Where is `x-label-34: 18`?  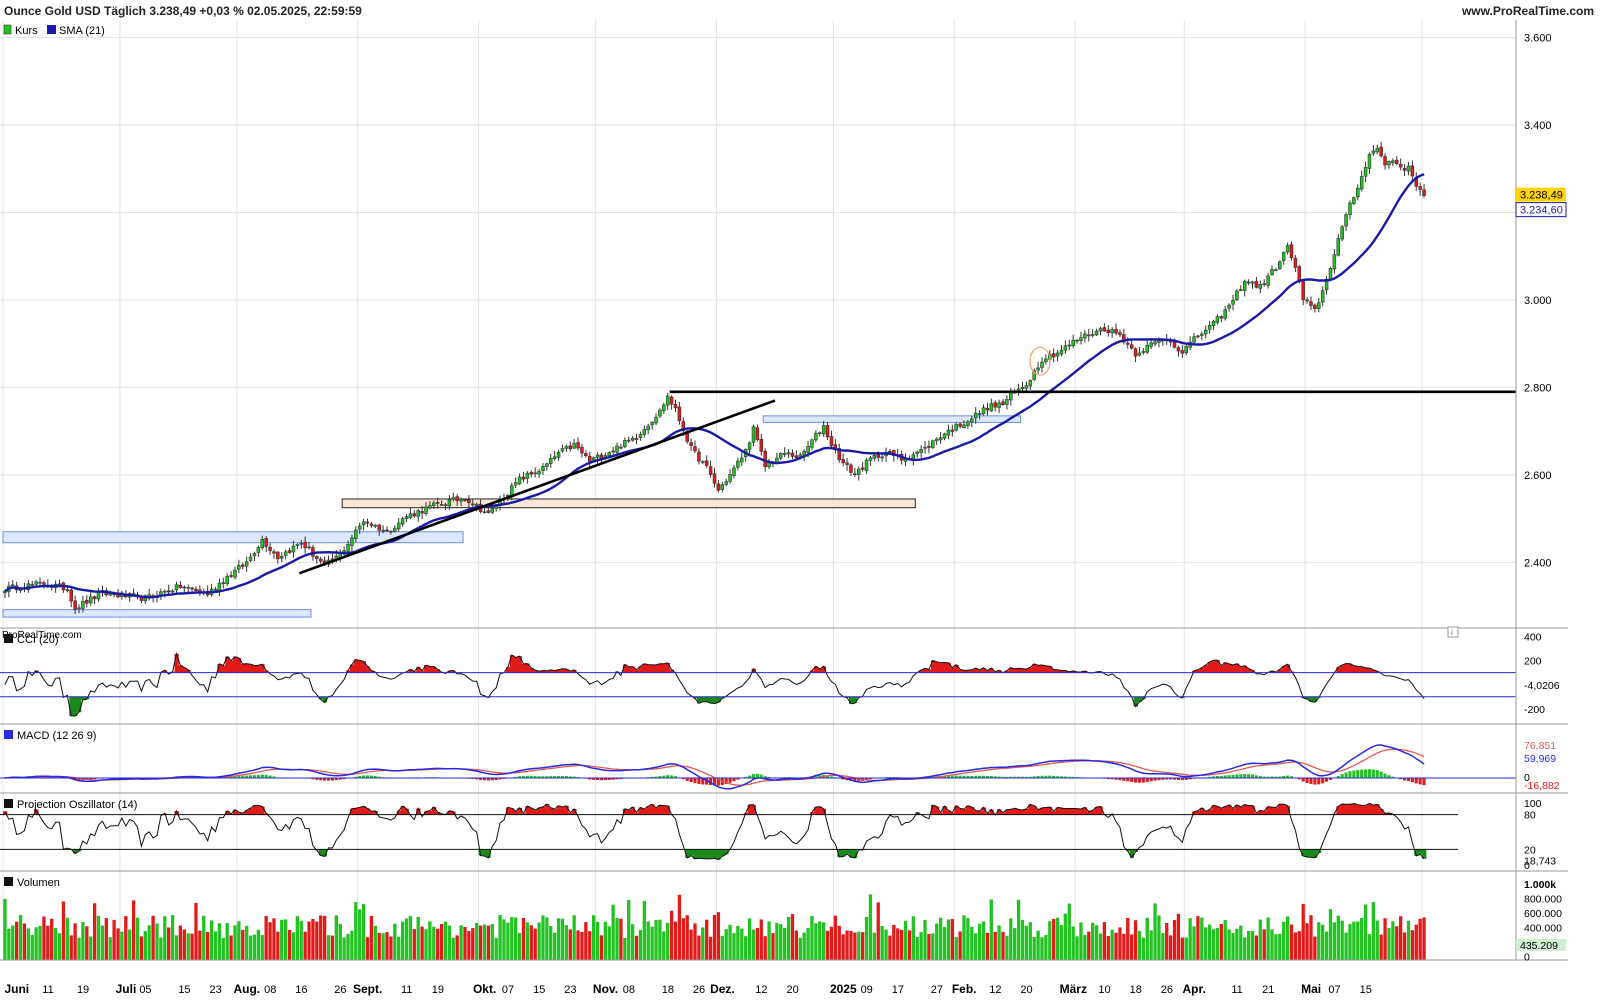
x-label-34: 18 is located at coordinates (1136, 990).